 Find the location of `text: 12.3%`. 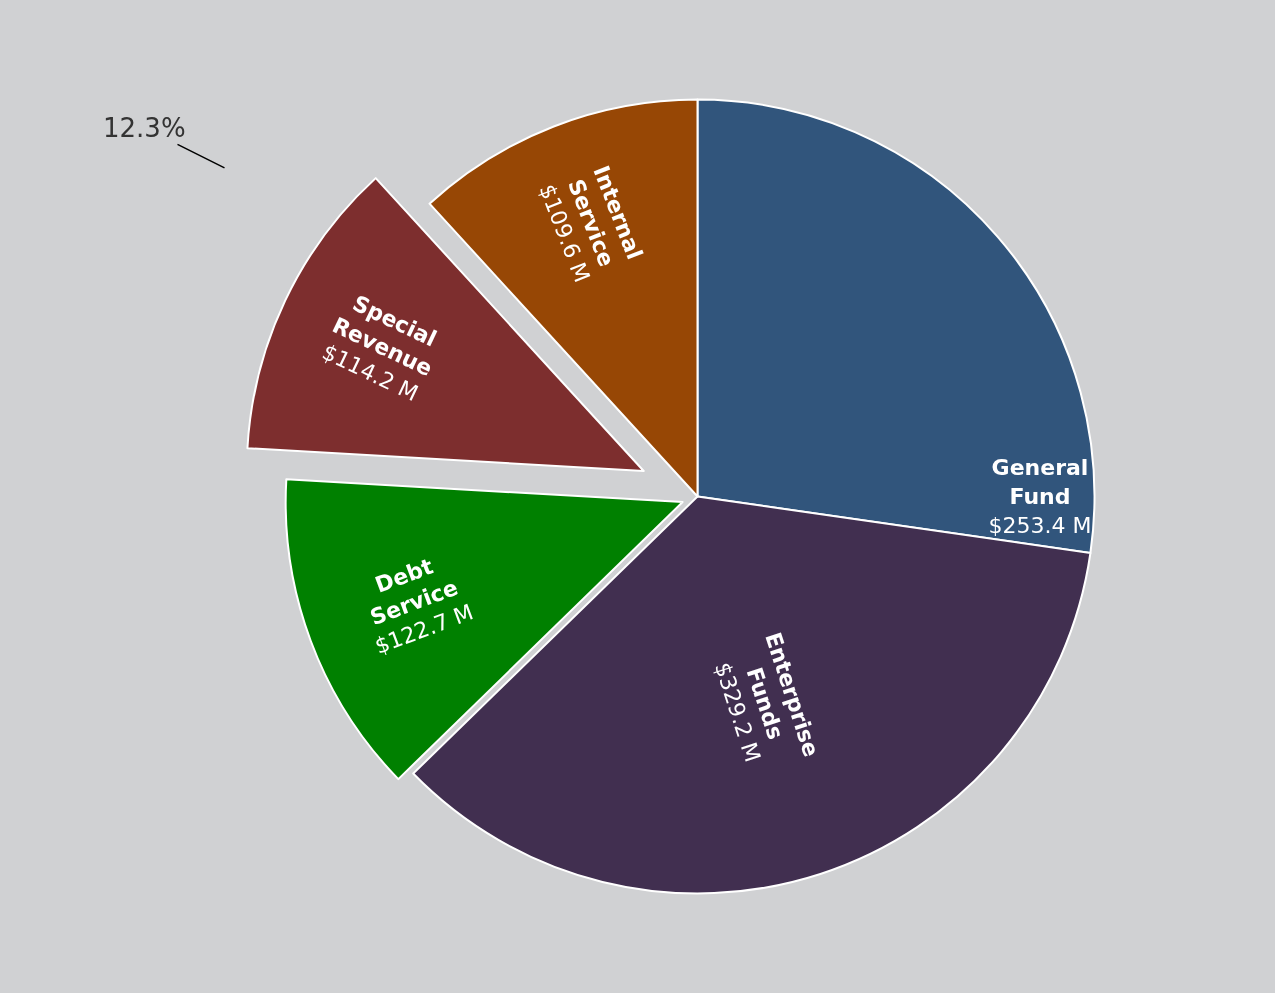

text: 12.3% is located at coordinates (144, 128).